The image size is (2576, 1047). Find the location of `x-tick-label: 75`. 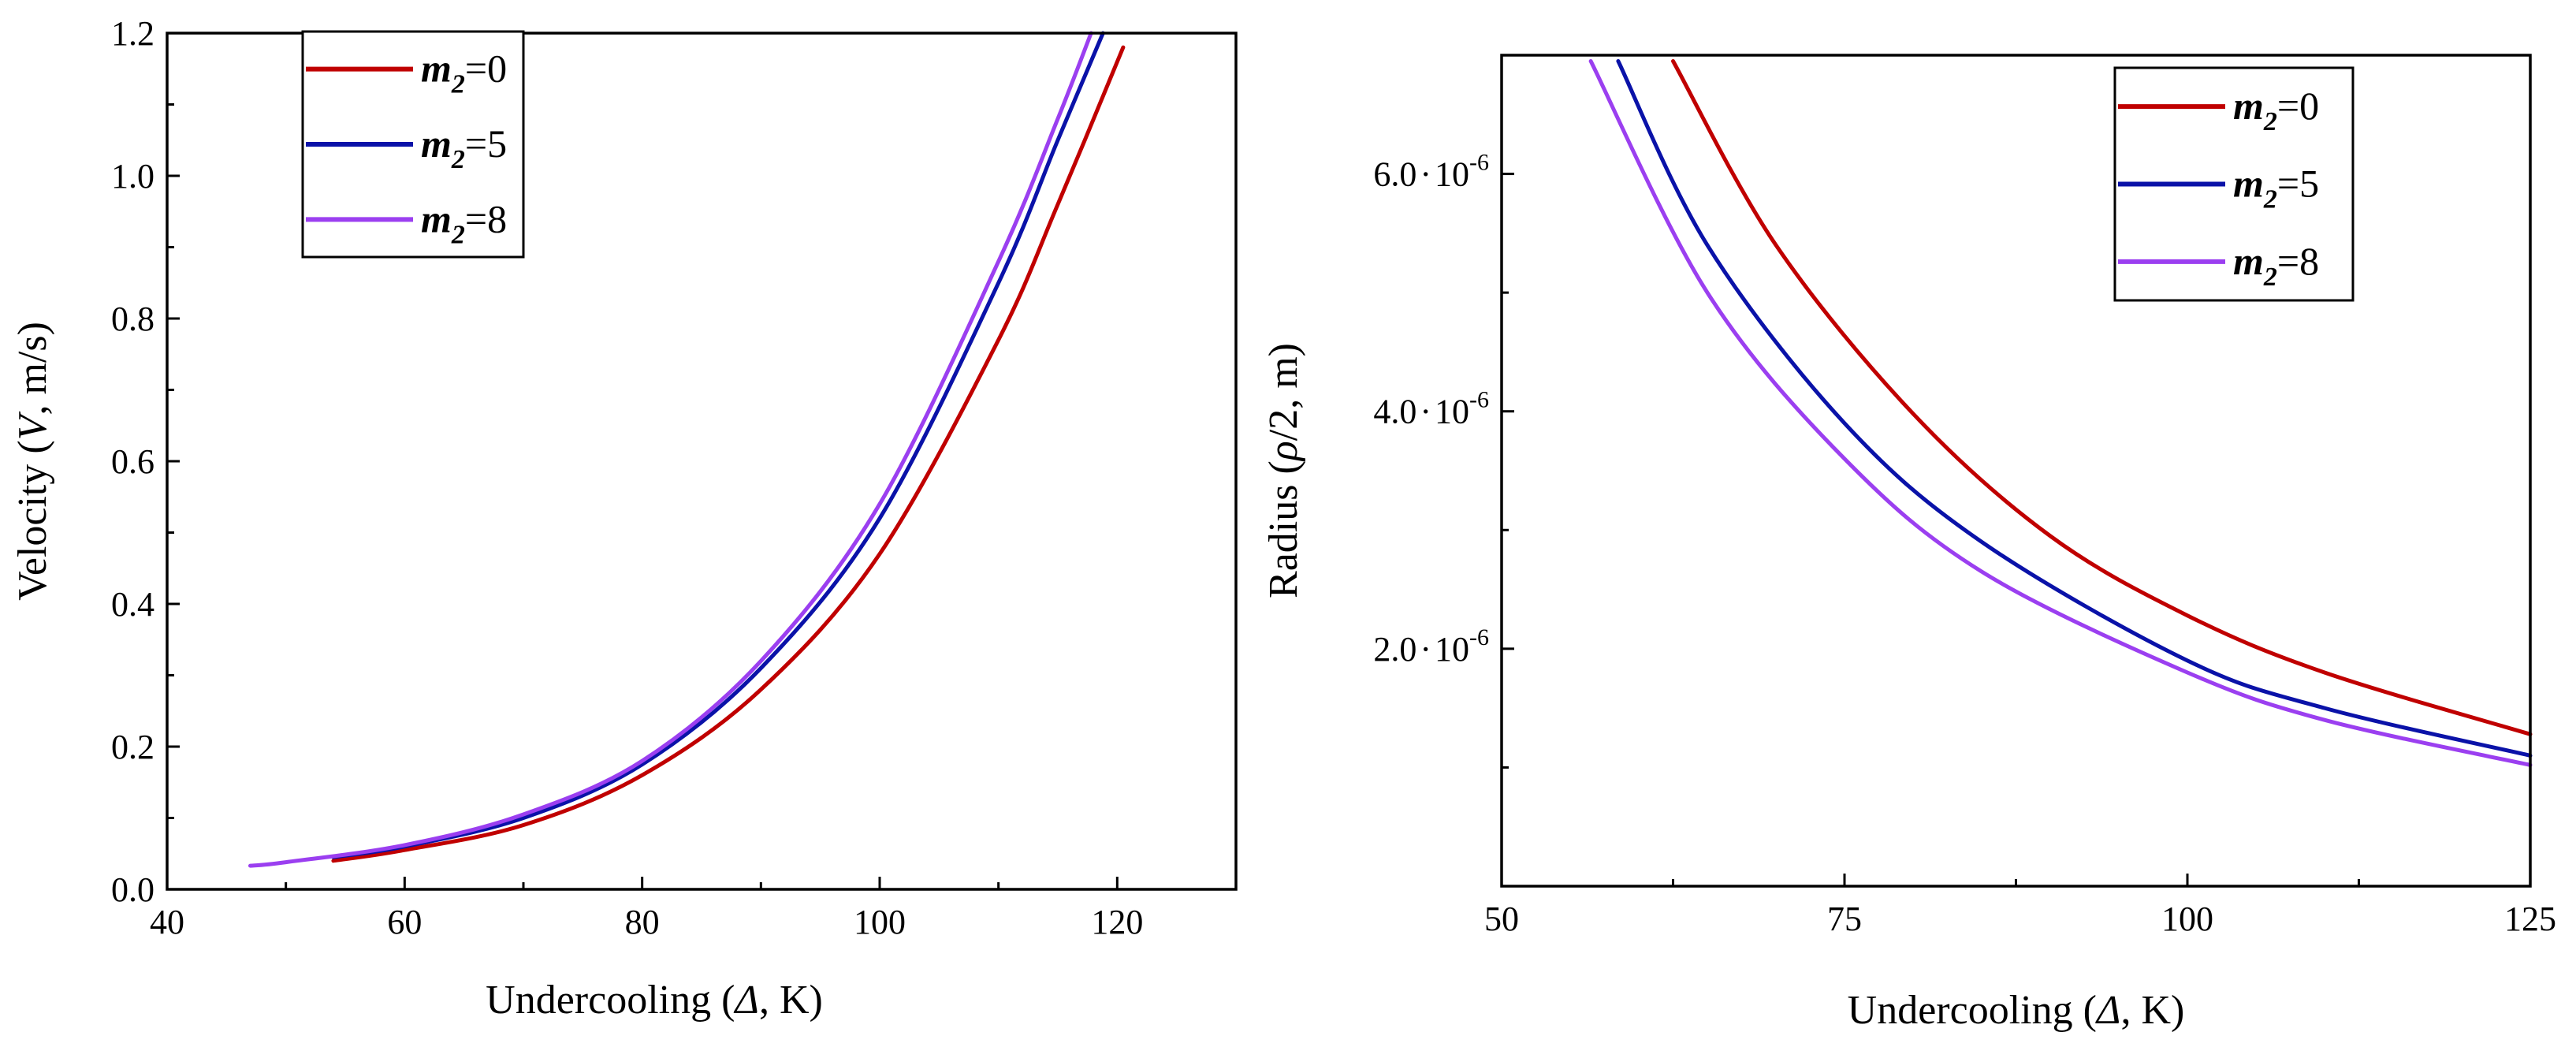

x-tick-label: 75 is located at coordinates (1844, 919).